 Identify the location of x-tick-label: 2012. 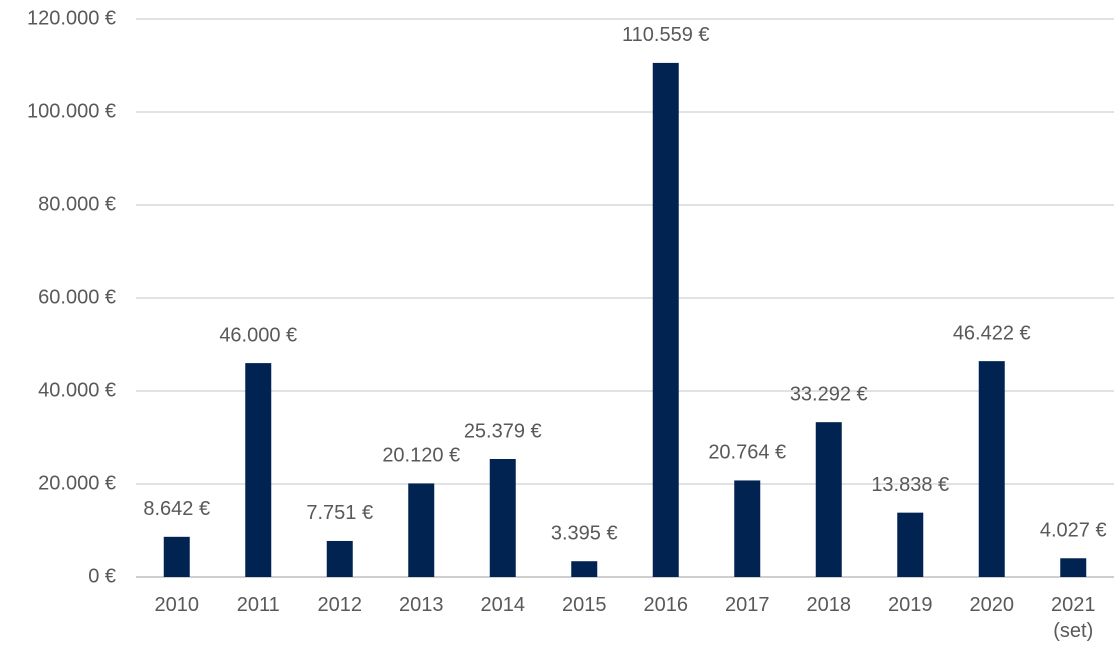
(340, 605).